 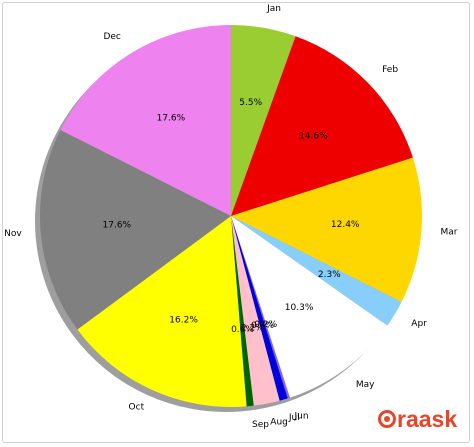 What do you see at coordinates (387, 419) in the screenshot?
I see `logo-ring-icon` at bounding box center [387, 419].